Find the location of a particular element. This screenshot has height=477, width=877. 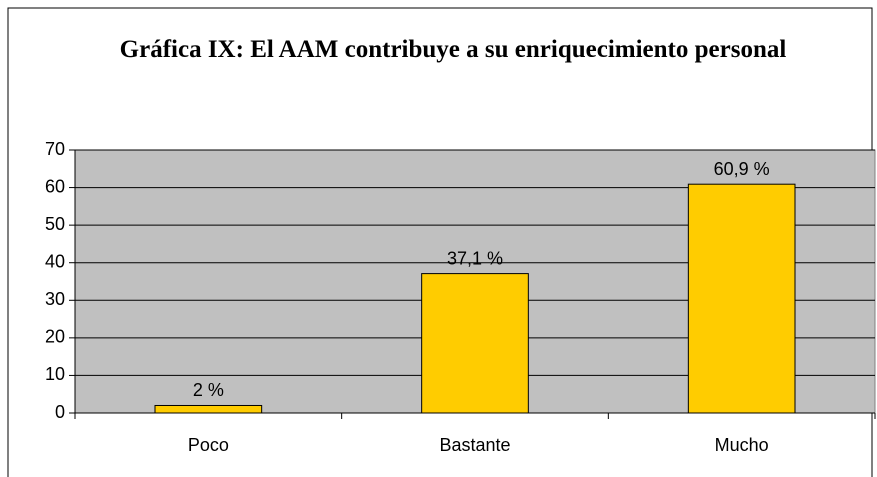

x-tick-label: Mucho is located at coordinates (742, 445).